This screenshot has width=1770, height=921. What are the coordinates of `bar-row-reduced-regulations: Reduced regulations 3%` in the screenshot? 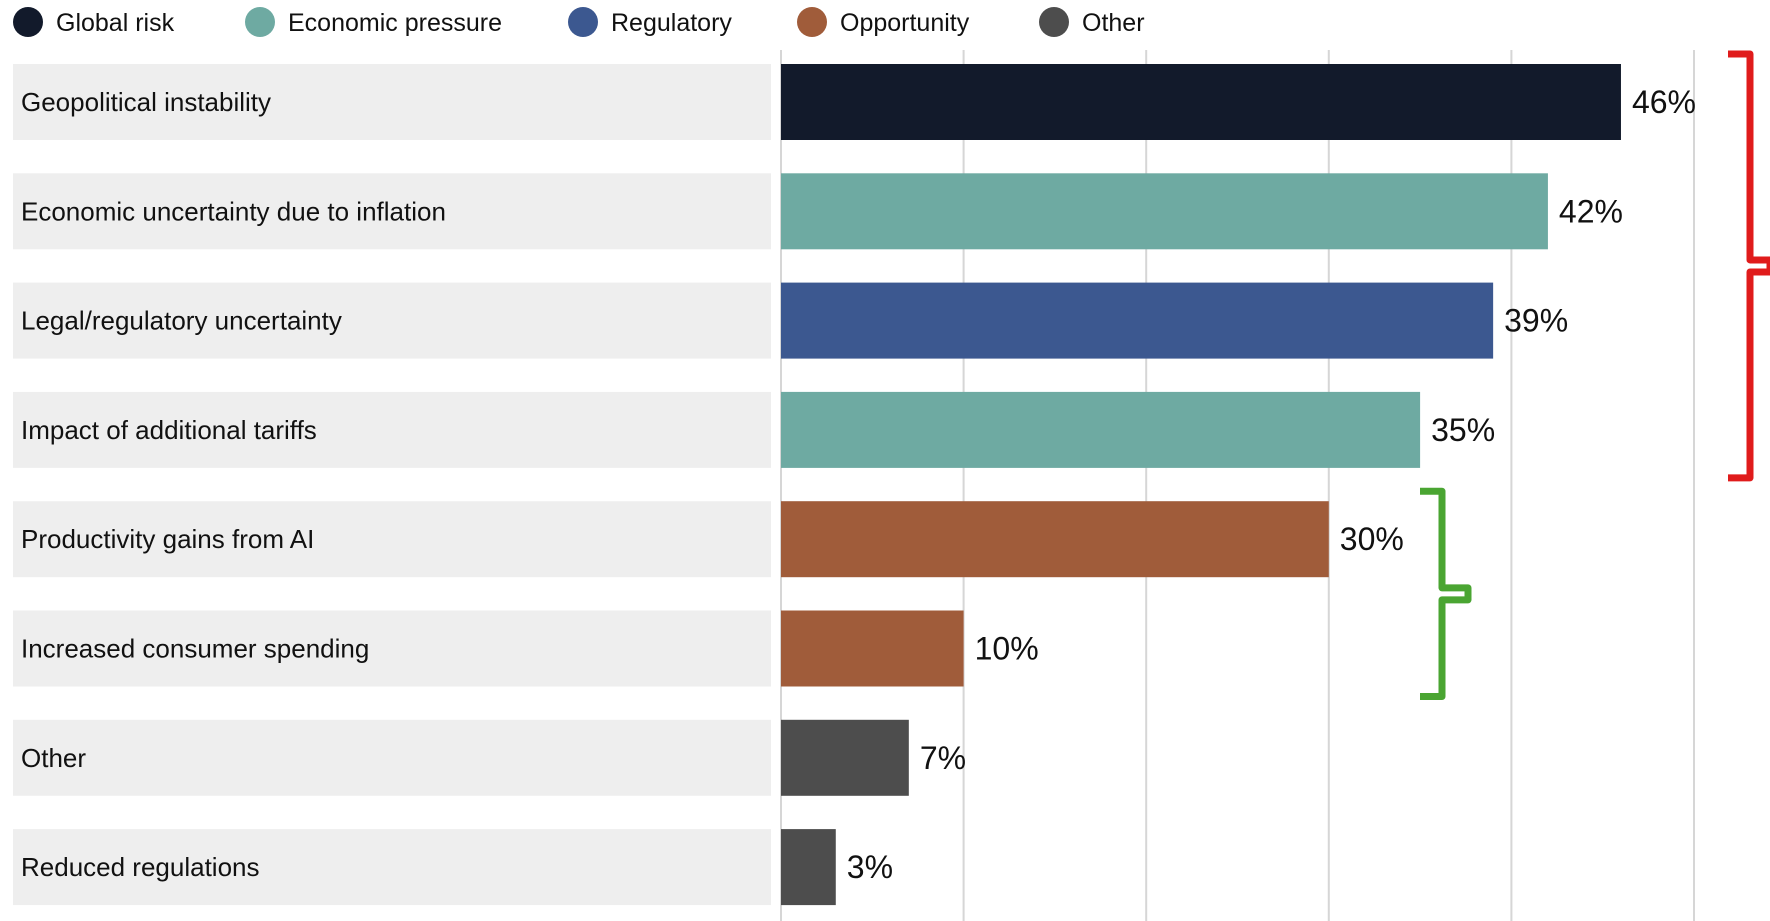 It's located at (453, 867).